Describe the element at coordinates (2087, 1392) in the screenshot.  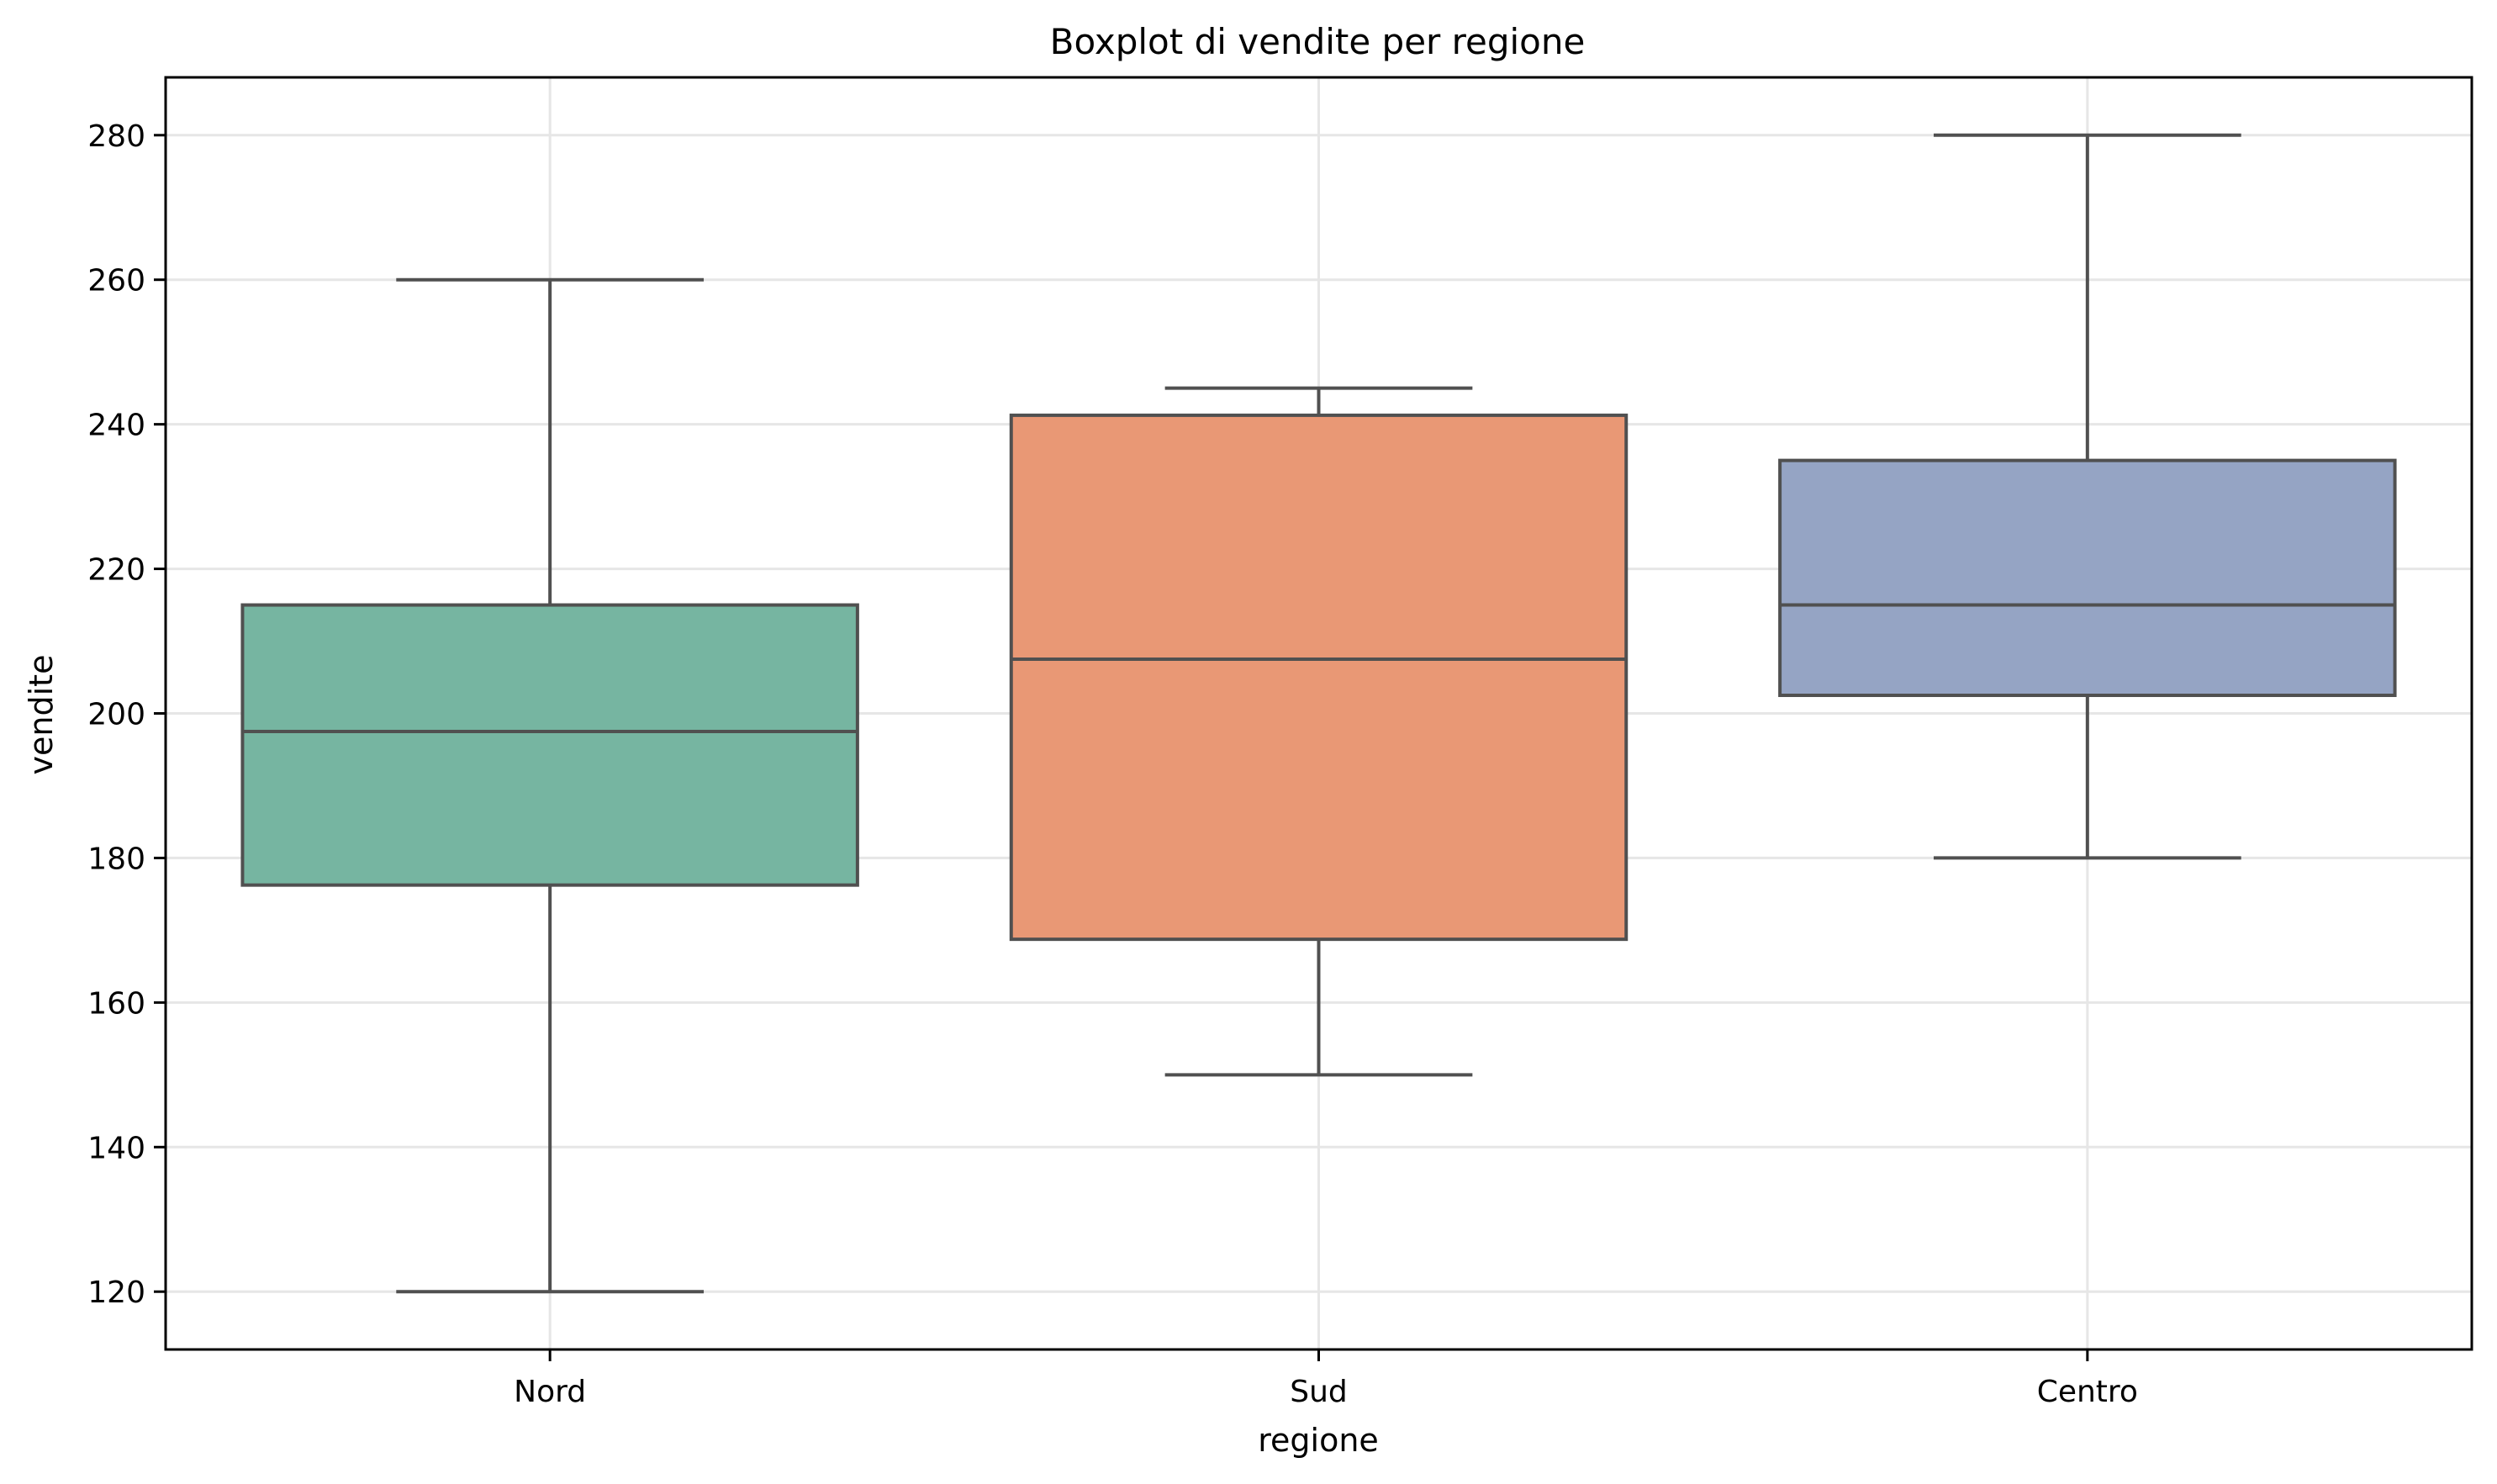
I see `x-tick-label: Centro` at that location.